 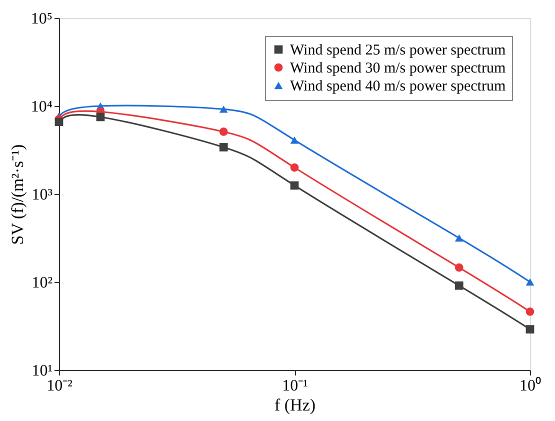 I want to click on x-tick-label: 10⁰, so click(x=531, y=385).